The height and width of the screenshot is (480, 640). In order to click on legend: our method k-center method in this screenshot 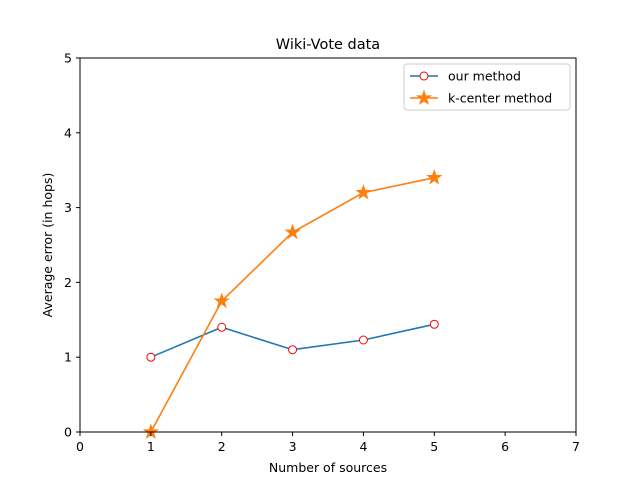, I will do `click(487, 87)`.